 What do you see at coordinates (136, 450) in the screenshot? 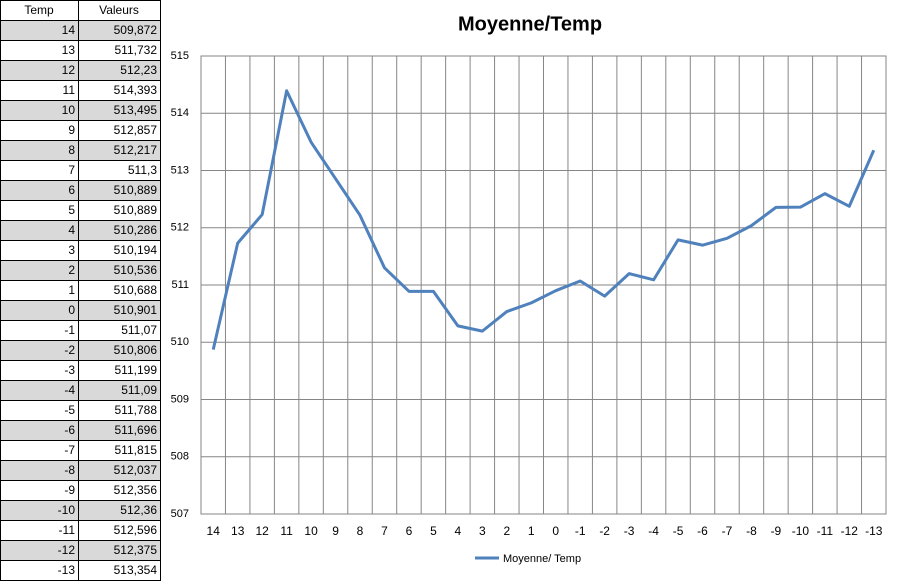
I see `cell-text: 511,815` at bounding box center [136, 450].